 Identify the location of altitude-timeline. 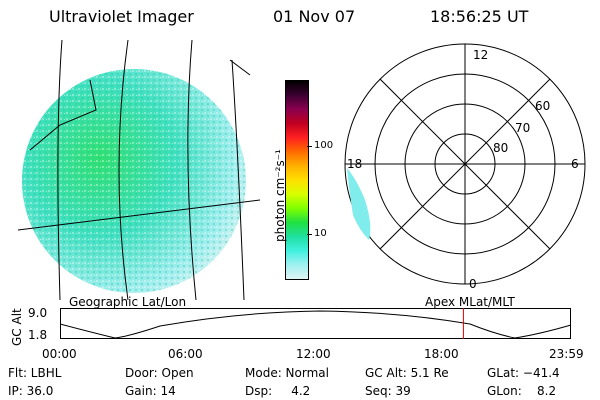
(316, 323).